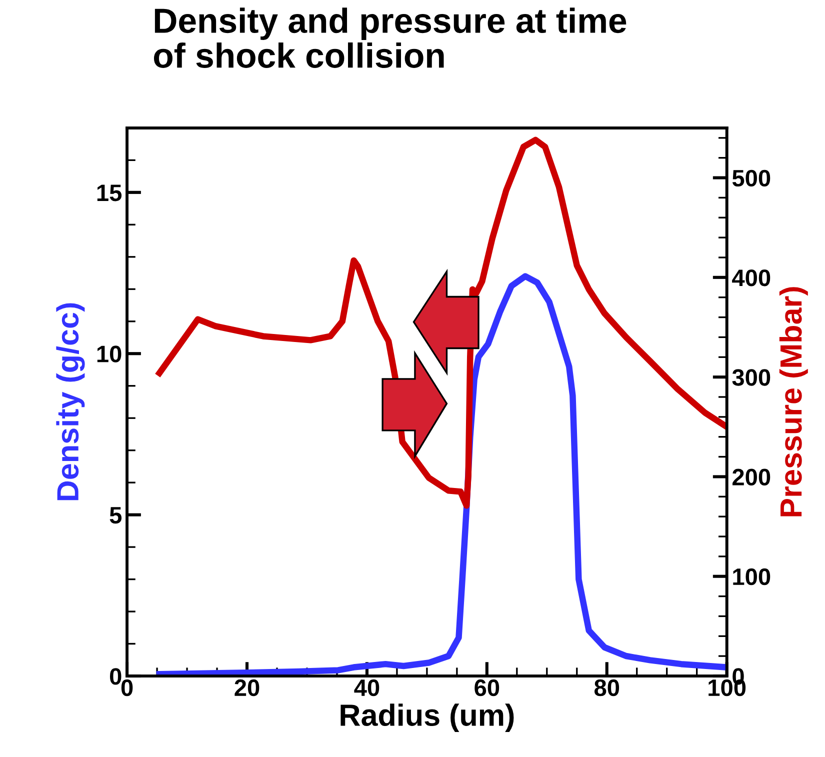 The height and width of the screenshot is (757, 825). I want to click on y-tick-label: 0, so click(116, 676).